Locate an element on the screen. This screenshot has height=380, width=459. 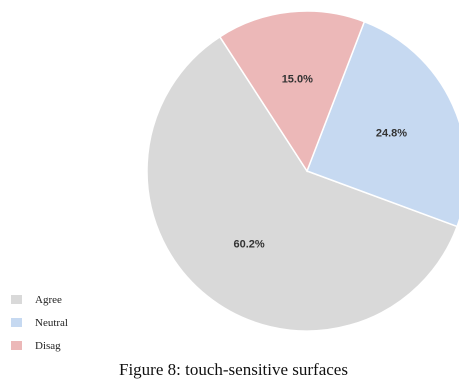
pie-slice-disag is located at coordinates (292, 91).